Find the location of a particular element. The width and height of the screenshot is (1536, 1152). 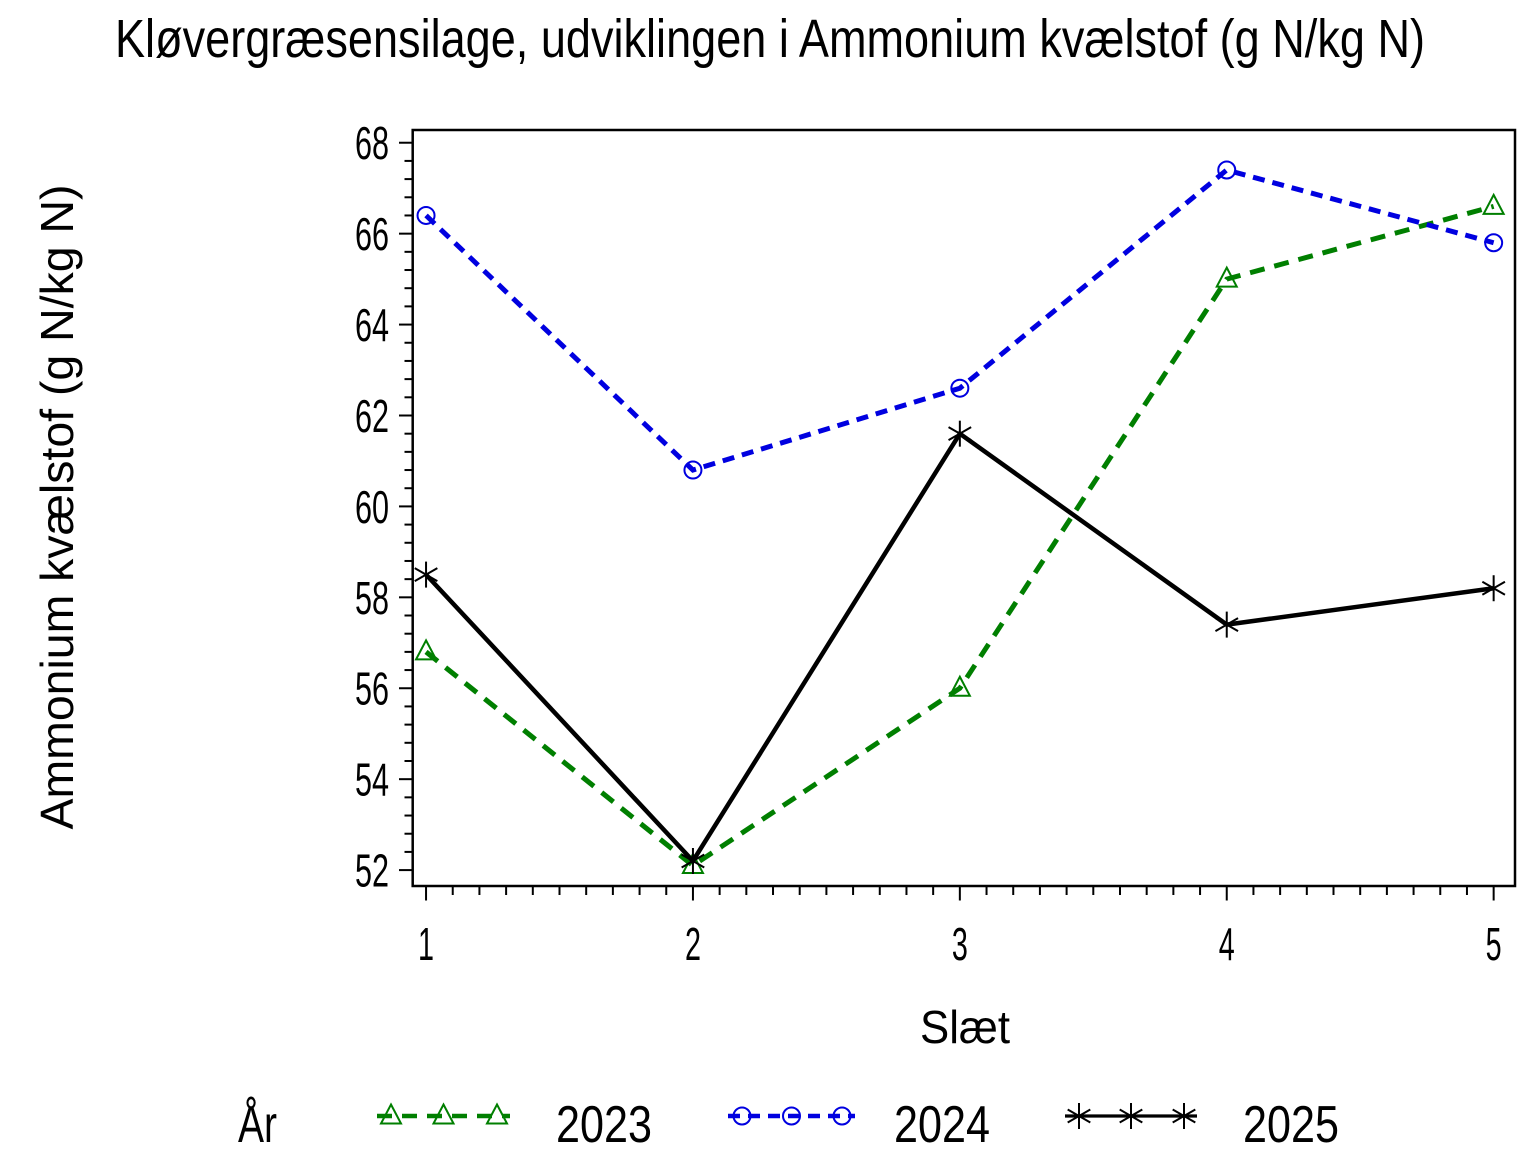

y-tick-label: 60 is located at coordinates (372, 507).